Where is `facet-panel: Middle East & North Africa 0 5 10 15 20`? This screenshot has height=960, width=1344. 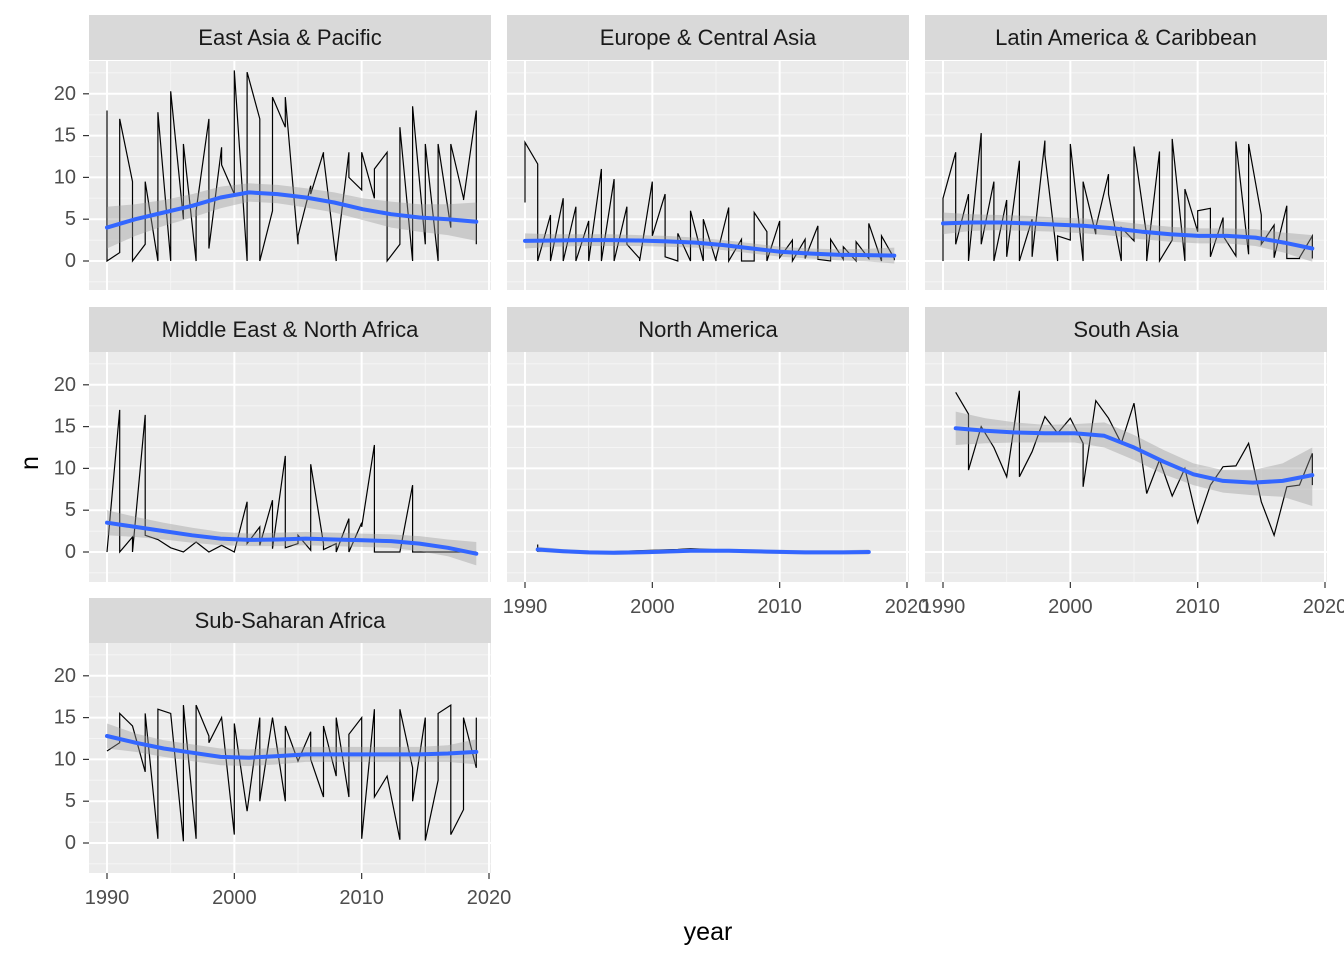 facet-panel: Middle East & North Africa 0 5 10 15 20 is located at coordinates (272, 444).